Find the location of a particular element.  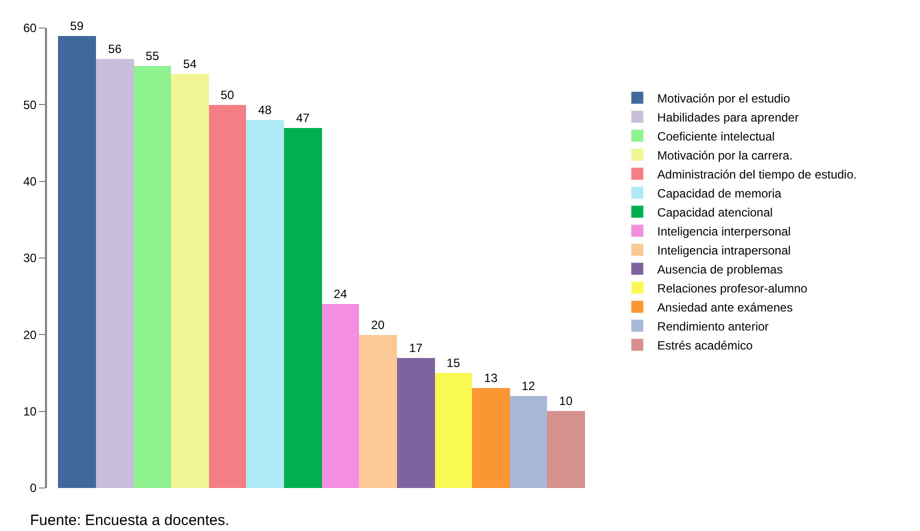

y-tick-label: 20 is located at coordinates (30, 335).